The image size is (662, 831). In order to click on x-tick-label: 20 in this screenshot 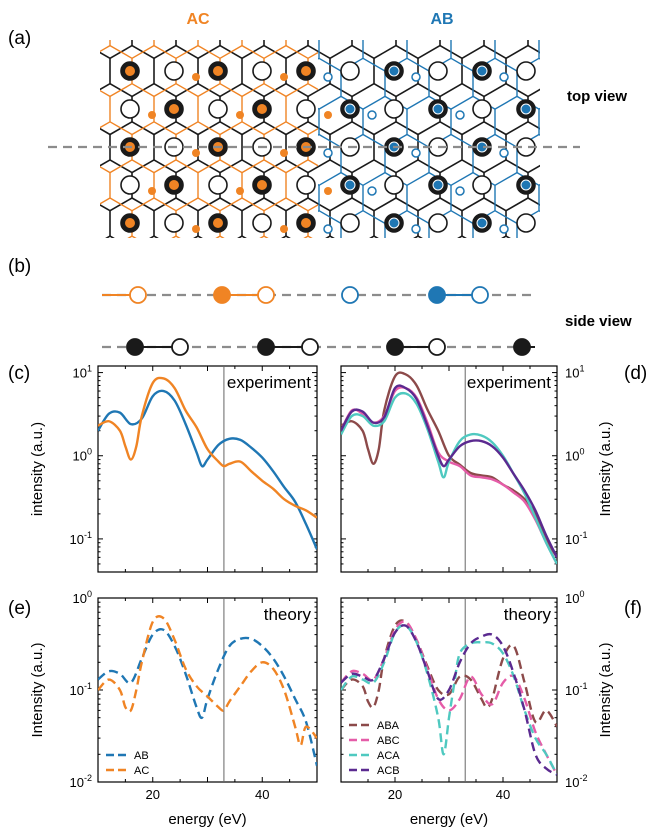, I will do `click(153, 794)`.